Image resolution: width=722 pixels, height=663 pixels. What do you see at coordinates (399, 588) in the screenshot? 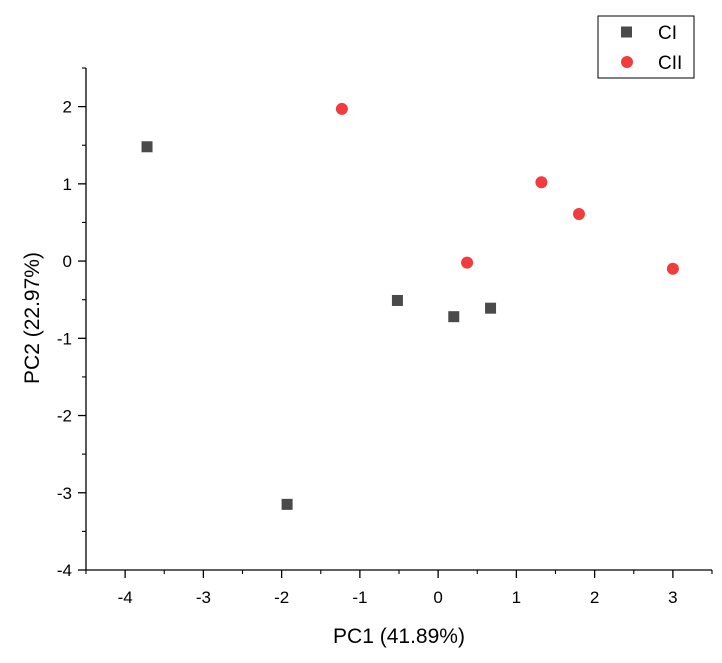
I see `x-axis-ticks: -4 -3 -2 -1 0 1 2 3` at bounding box center [399, 588].